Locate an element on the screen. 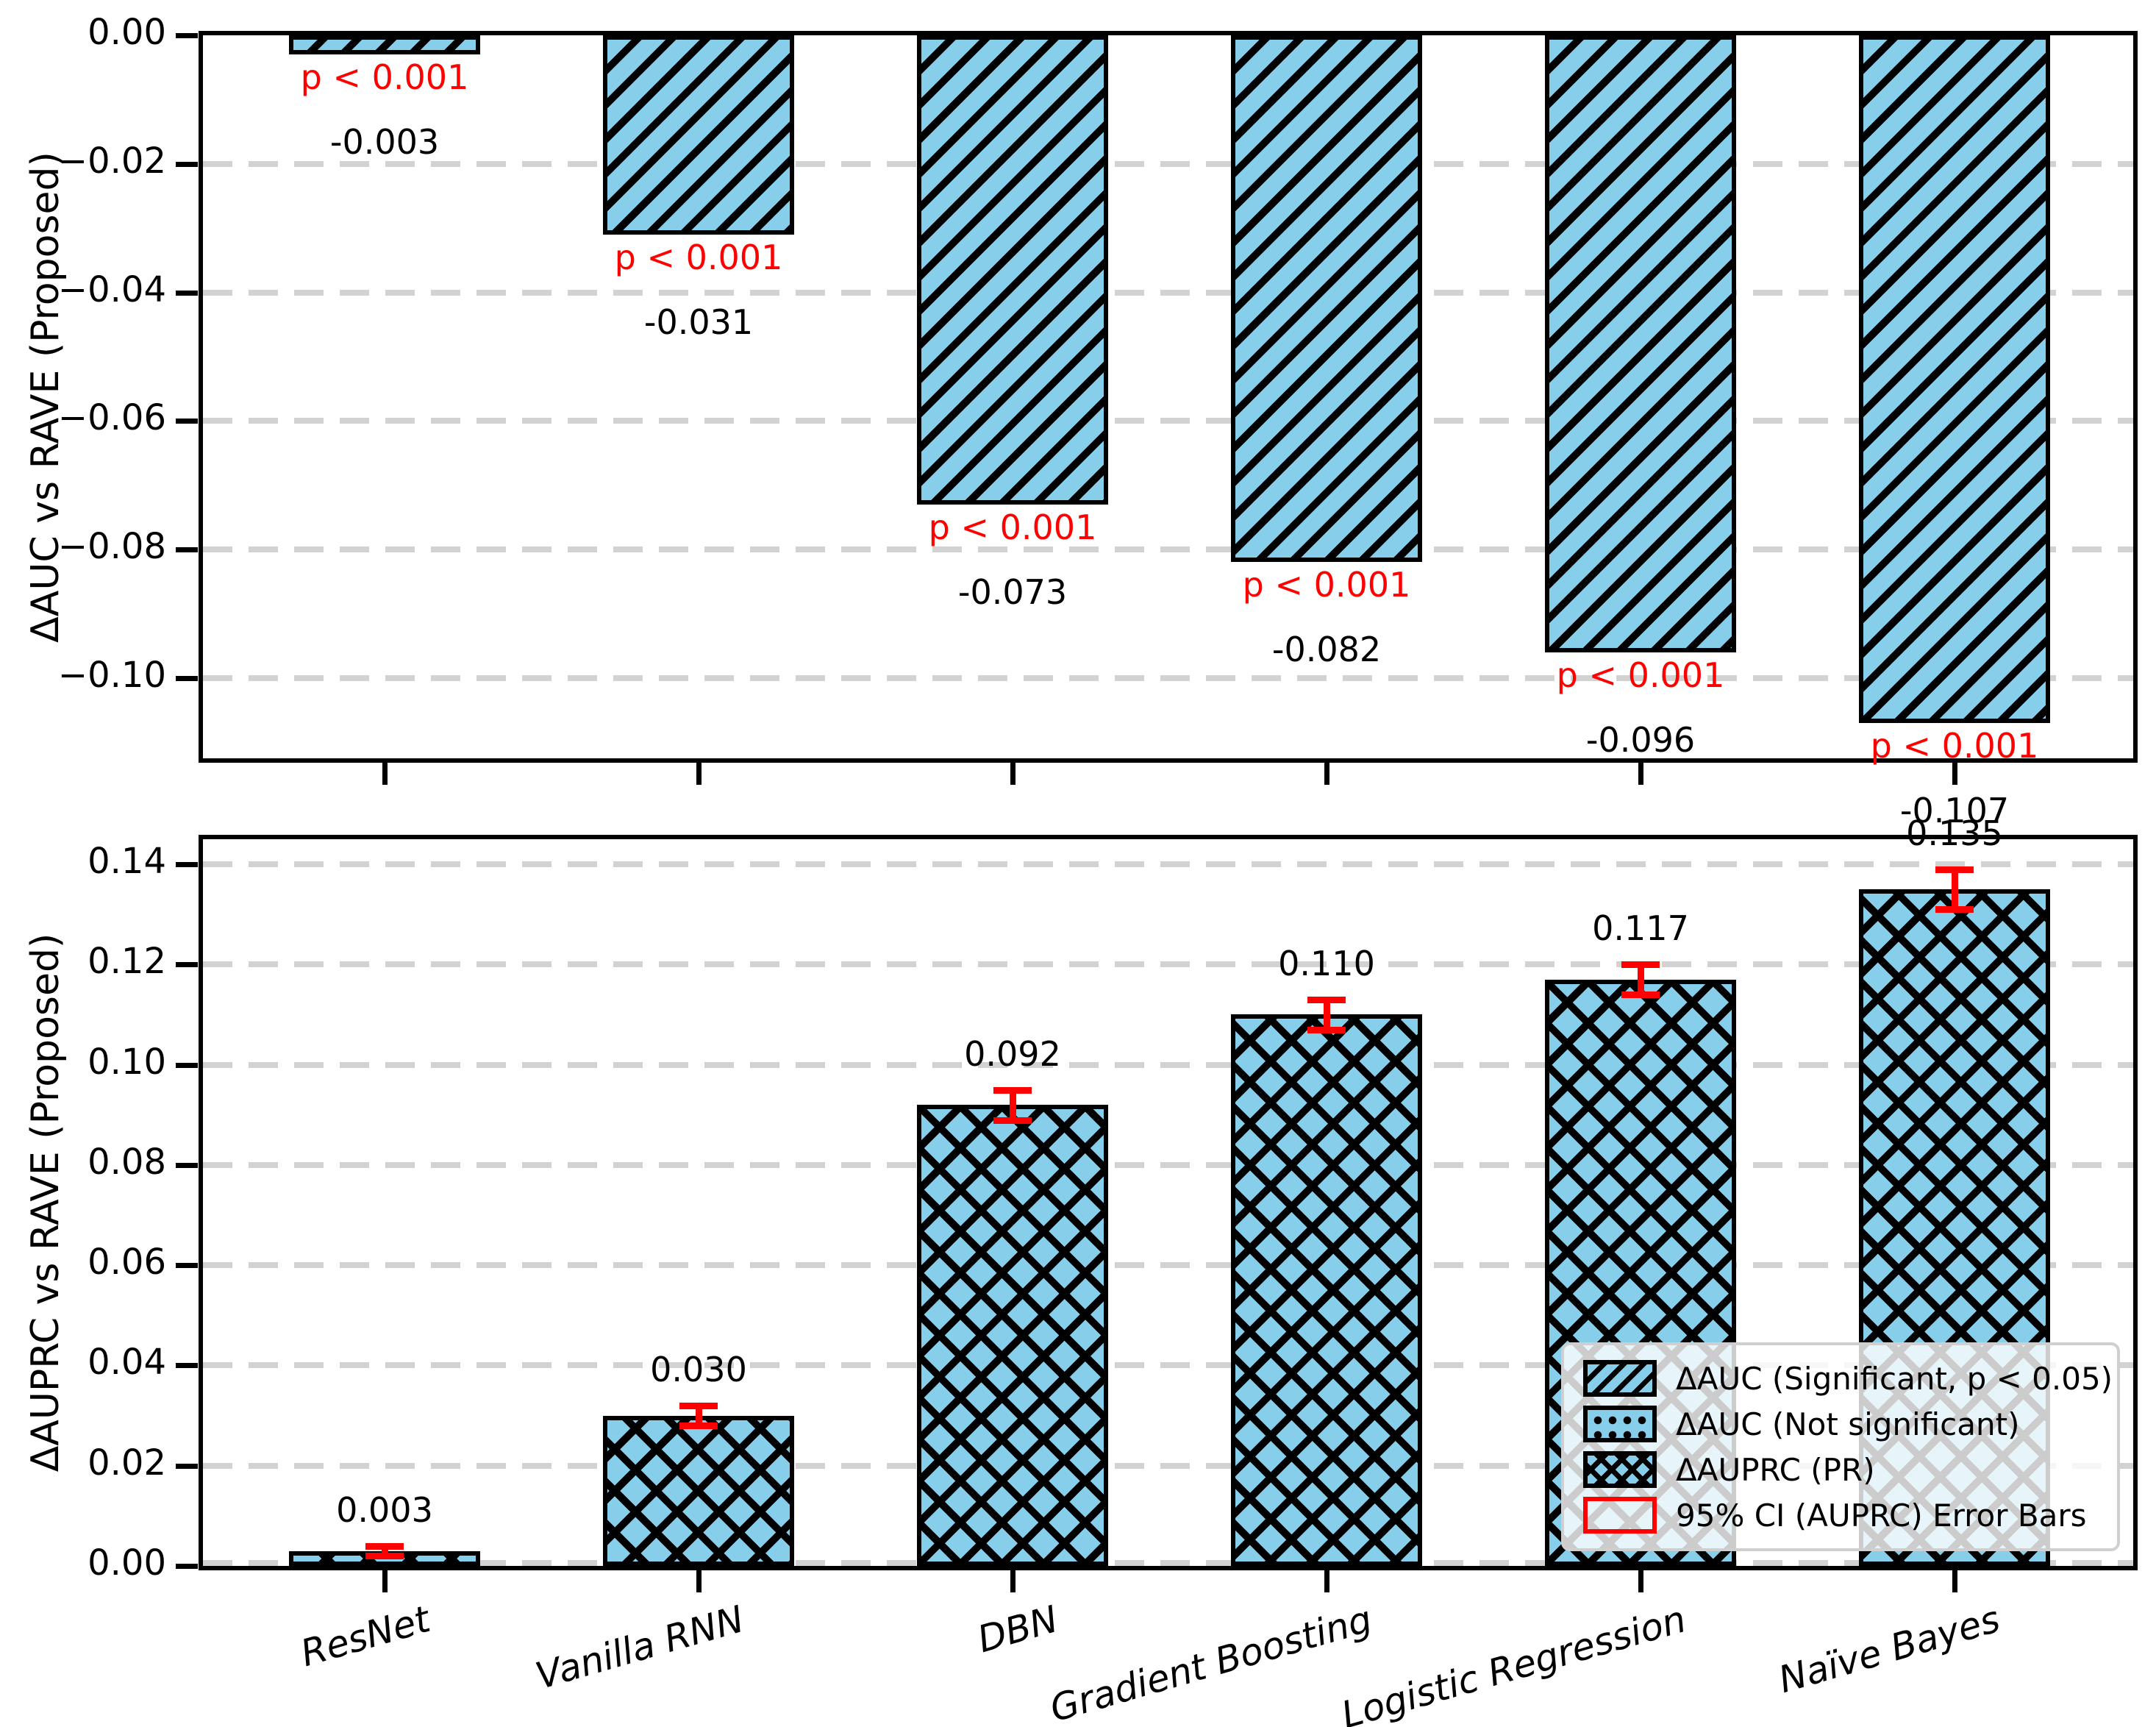 The image size is (2156, 1727). bar-value-label: -0.107 is located at coordinates (1955, 810).